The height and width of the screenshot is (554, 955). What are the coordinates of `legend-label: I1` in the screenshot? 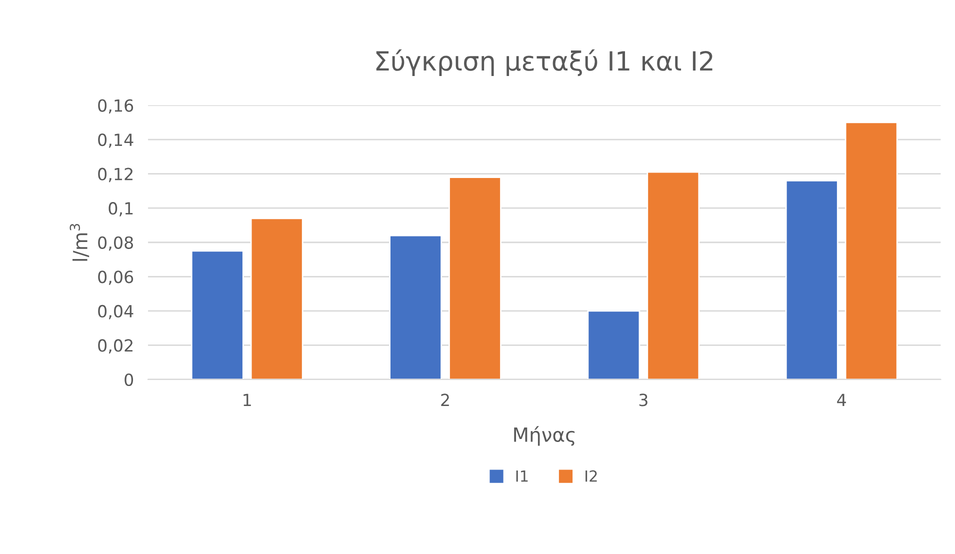 It's located at (522, 476).